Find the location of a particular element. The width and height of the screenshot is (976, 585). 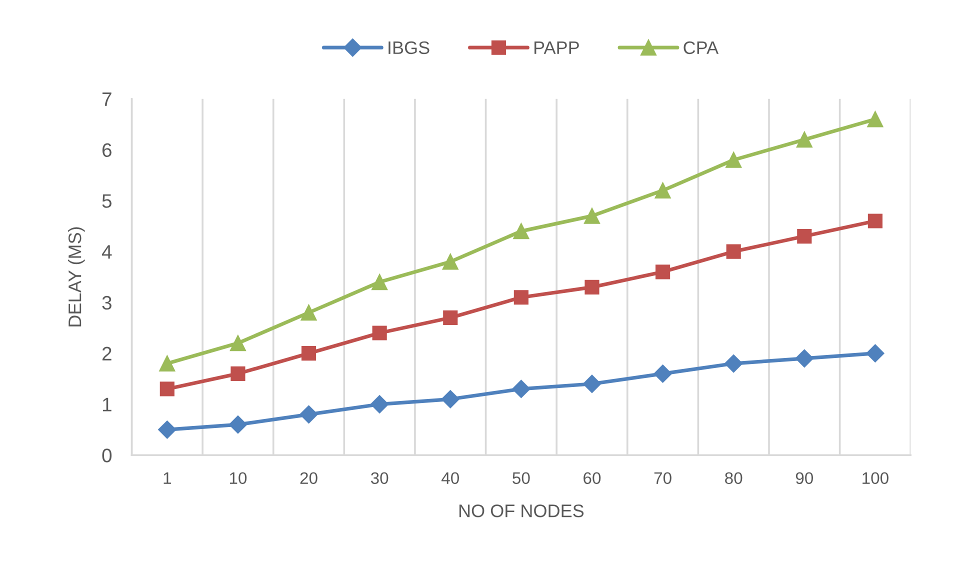

legend-label: CPA is located at coordinates (701, 47).